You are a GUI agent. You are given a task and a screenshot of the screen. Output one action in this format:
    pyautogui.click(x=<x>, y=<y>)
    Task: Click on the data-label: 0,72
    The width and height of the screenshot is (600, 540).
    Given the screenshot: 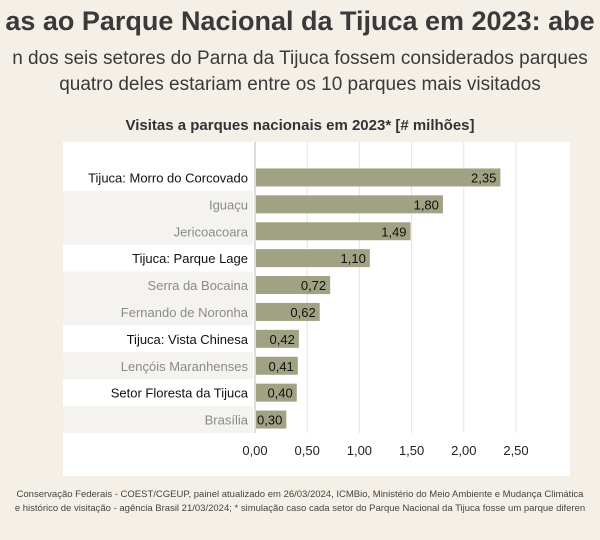 What is the action you would take?
    pyautogui.click(x=313, y=285)
    